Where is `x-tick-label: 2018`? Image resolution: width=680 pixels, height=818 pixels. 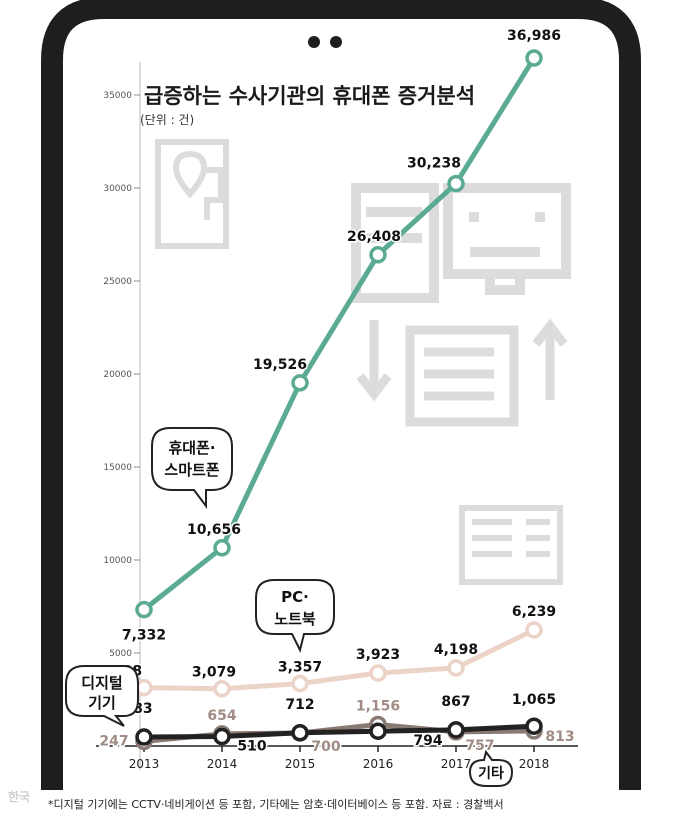
x-tick-label: 2018 is located at coordinates (534, 764).